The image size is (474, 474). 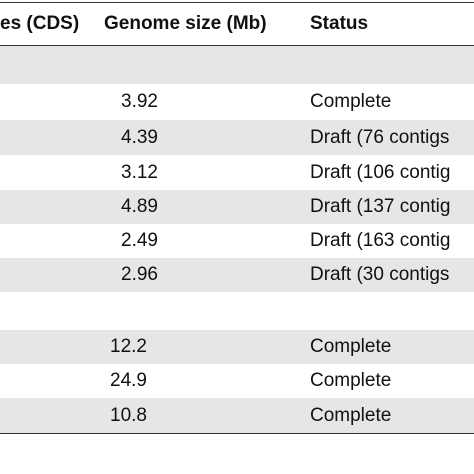 What do you see at coordinates (380, 240) in the screenshot?
I see `table-cell: Draft (163 contig` at bounding box center [380, 240].